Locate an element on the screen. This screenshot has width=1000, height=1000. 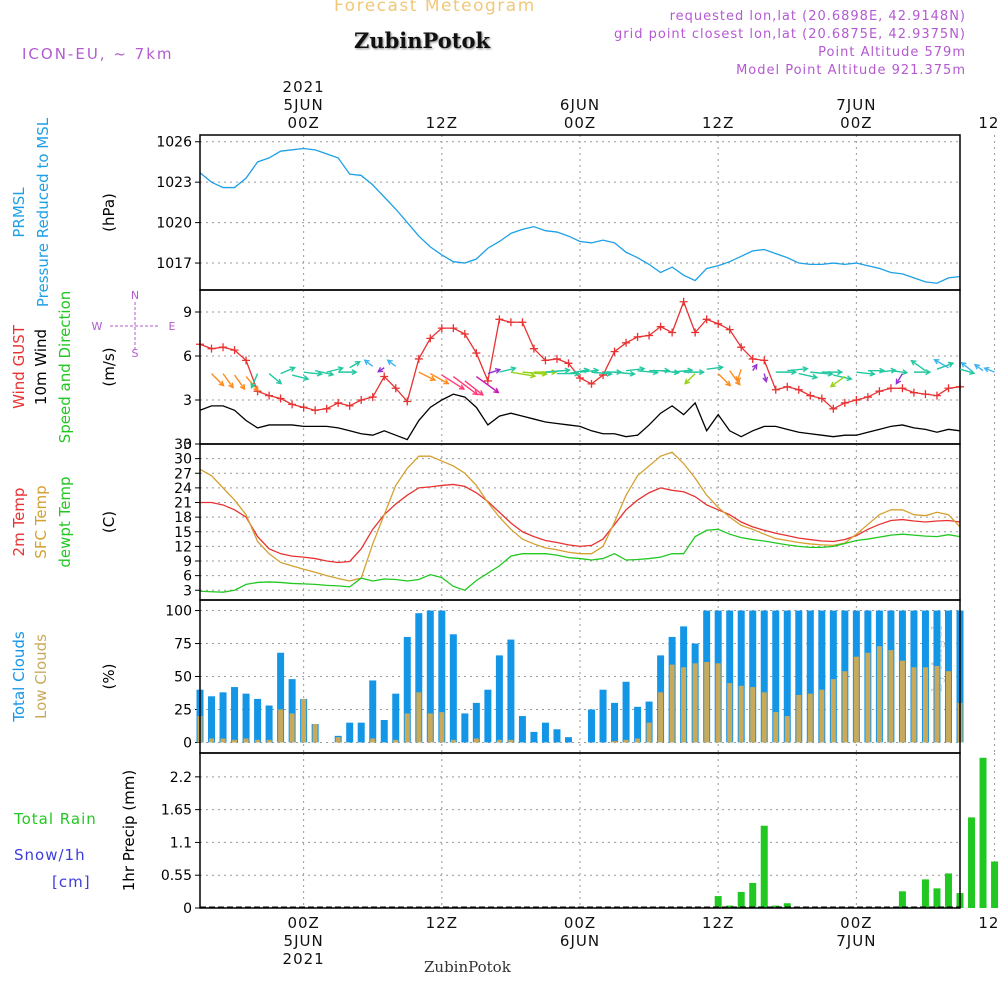
requested-coords: requested lon,lat (20.6898E, 42.9148N) is located at coordinates (817, 16).